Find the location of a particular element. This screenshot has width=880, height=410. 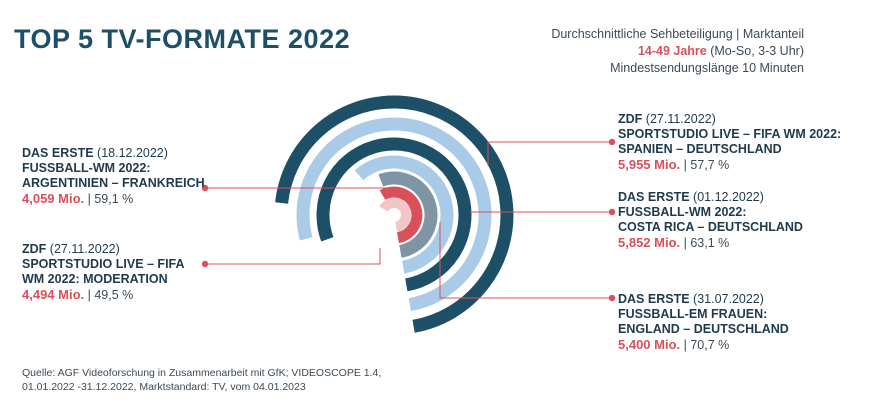

leader-line-spanien is located at coordinates (549, 153).